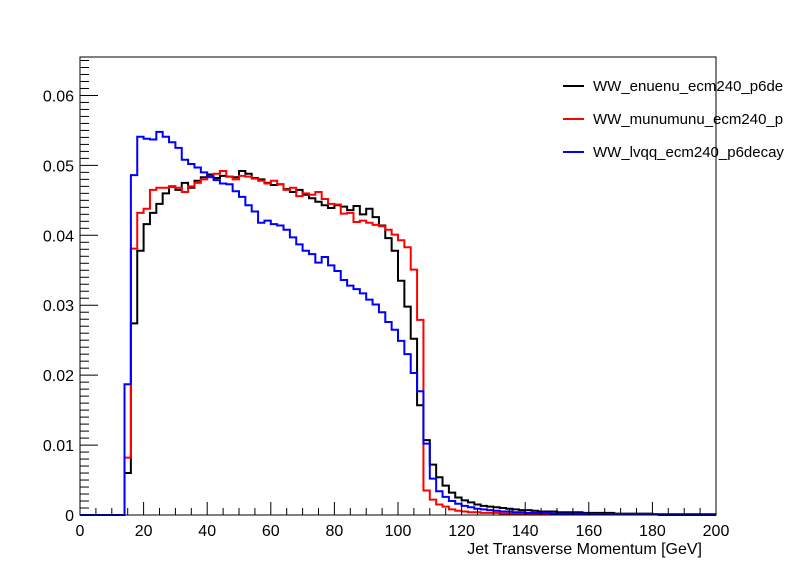  What do you see at coordinates (652, 531) in the screenshot?
I see `x-tick-label: 180` at bounding box center [652, 531].